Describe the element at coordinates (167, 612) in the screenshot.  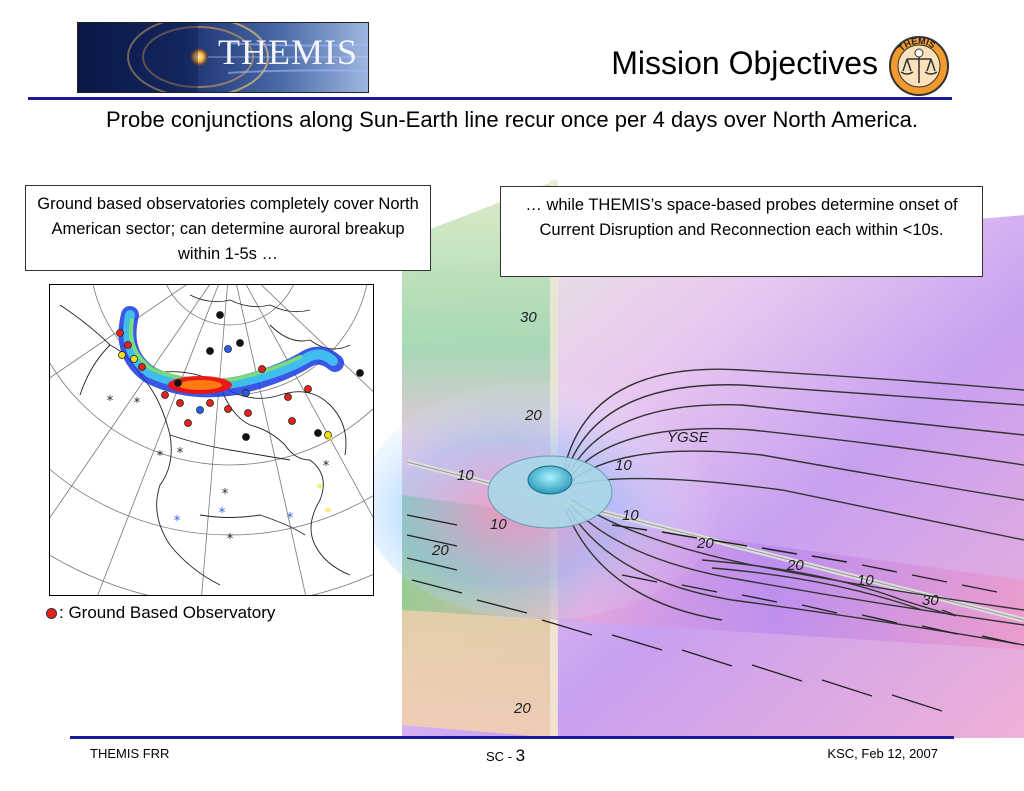
I see `legend-text: : Ground Based Observatory` at that location.